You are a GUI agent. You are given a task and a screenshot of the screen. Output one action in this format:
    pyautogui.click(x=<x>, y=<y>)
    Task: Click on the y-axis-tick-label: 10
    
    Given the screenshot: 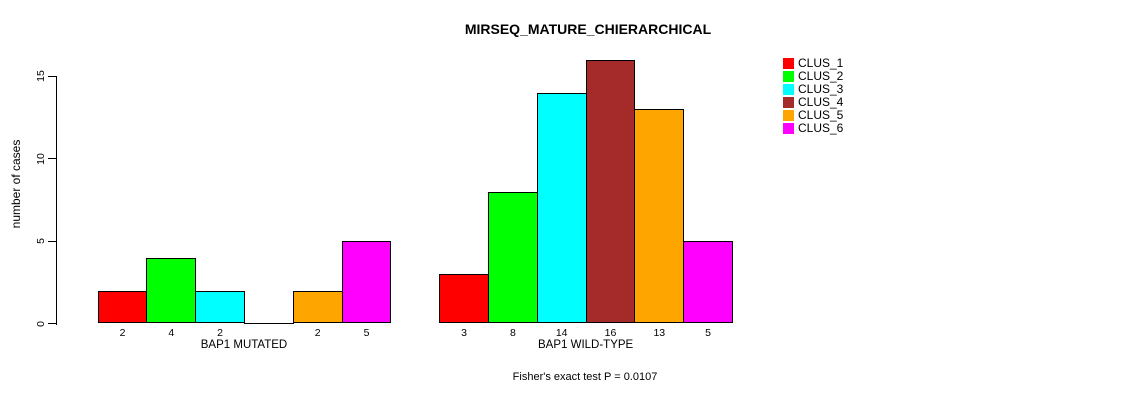 What is the action you would take?
    pyautogui.click(x=41, y=158)
    